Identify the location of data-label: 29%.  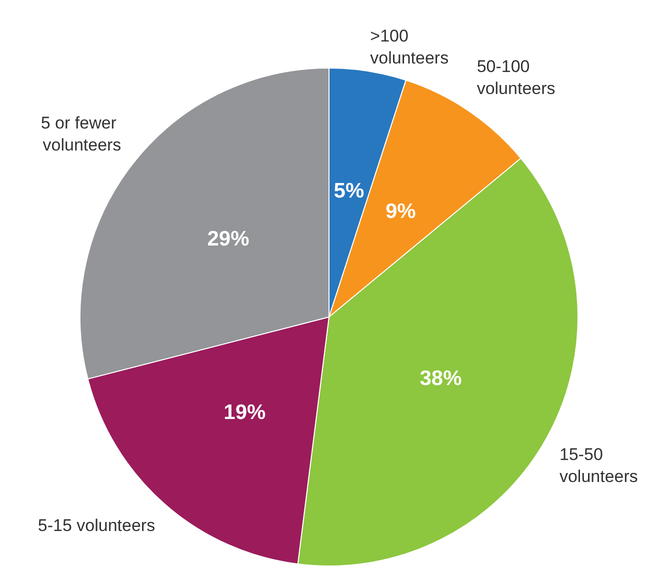
(228, 238).